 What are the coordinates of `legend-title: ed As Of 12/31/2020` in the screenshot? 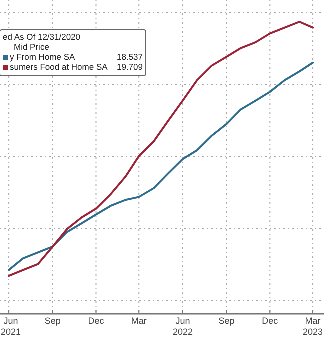 It's located at (42, 37).